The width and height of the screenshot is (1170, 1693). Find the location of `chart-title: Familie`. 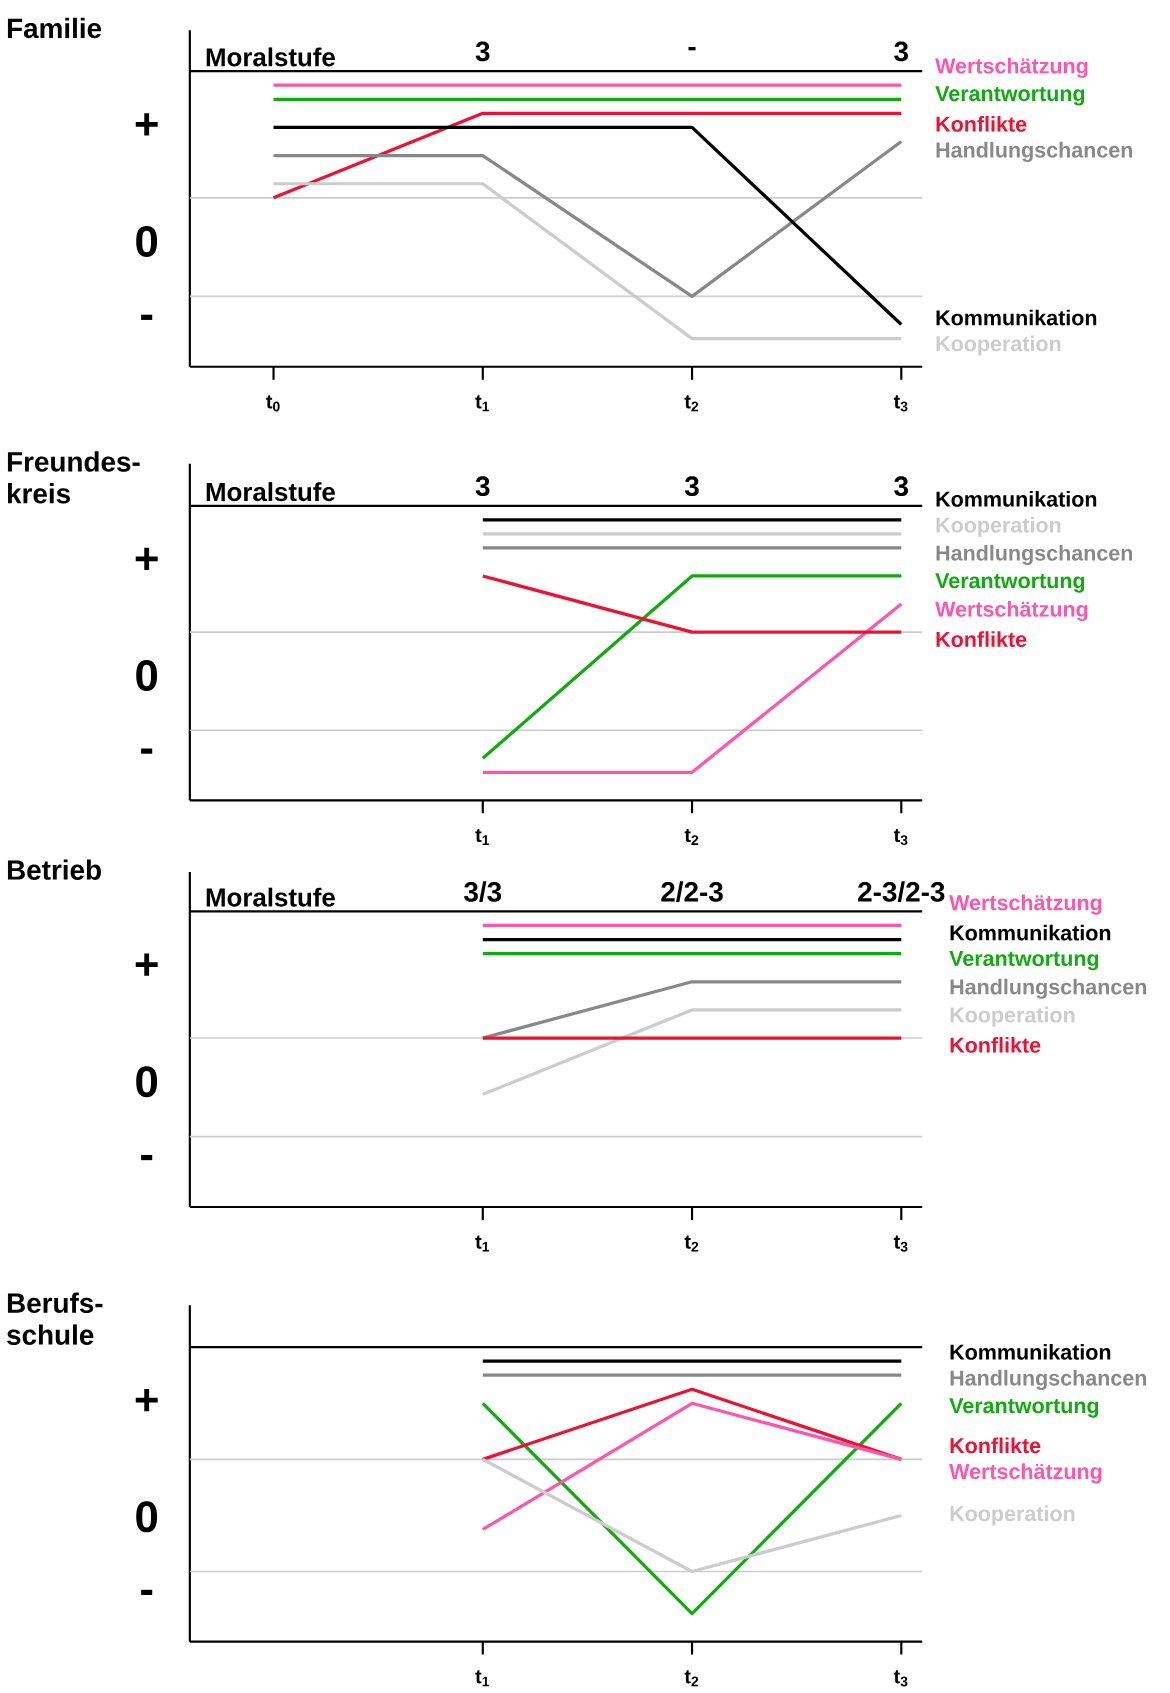

chart-title: Familie is located at coordinates (54, 28).